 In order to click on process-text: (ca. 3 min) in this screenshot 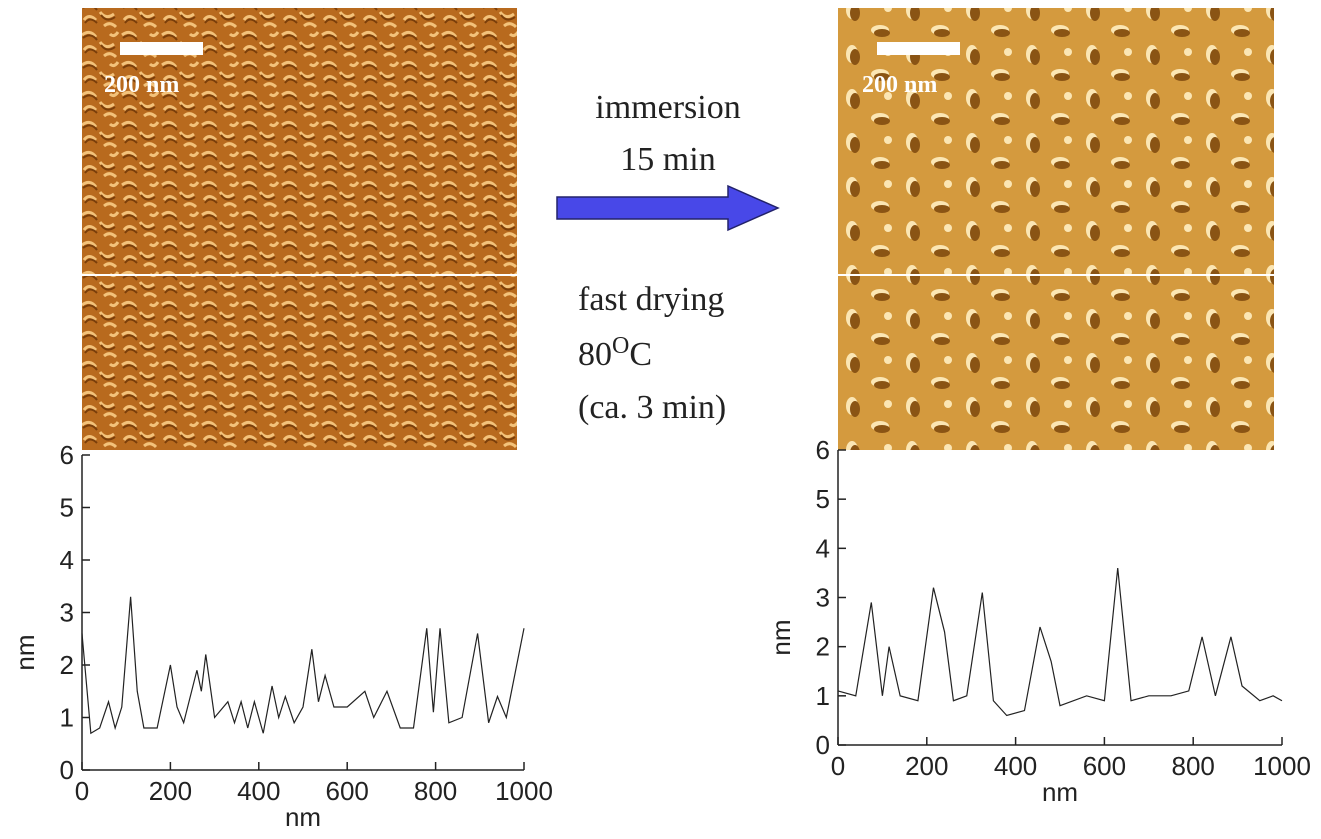, I will do `click(652, 407)`.